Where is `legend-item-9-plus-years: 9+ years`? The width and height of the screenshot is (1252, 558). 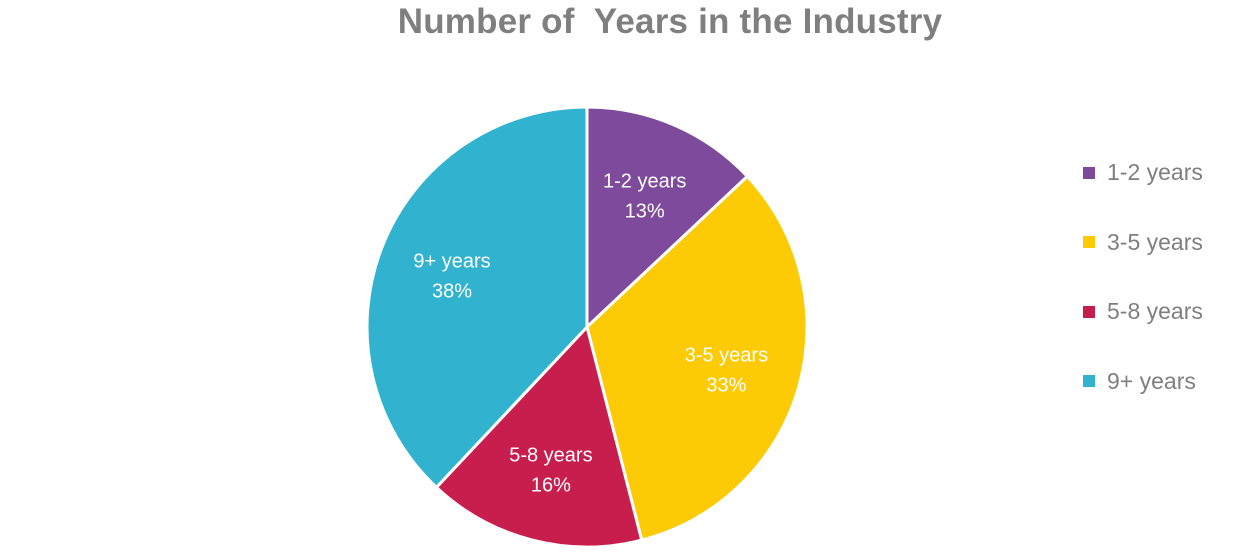
legend-item-9-plus-years: 9+ years is located at coordinates (1143, 381).